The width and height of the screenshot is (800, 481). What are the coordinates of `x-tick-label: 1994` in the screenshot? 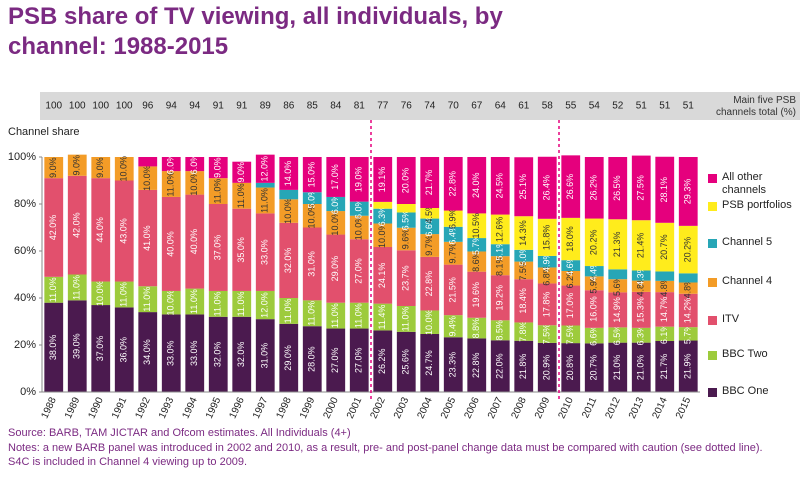 It's located at (190, 407).